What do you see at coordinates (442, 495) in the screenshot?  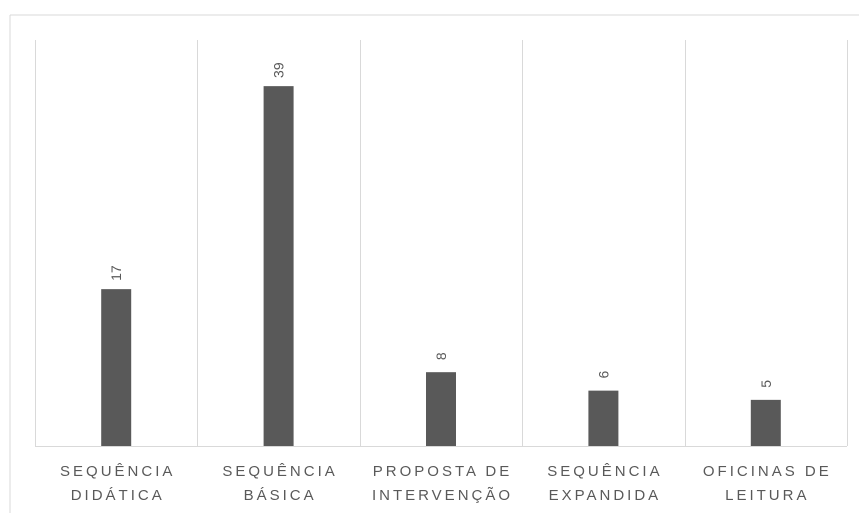 I see `x-tick-label: INTERVENÇÃO` at bounding box center [442, 495].